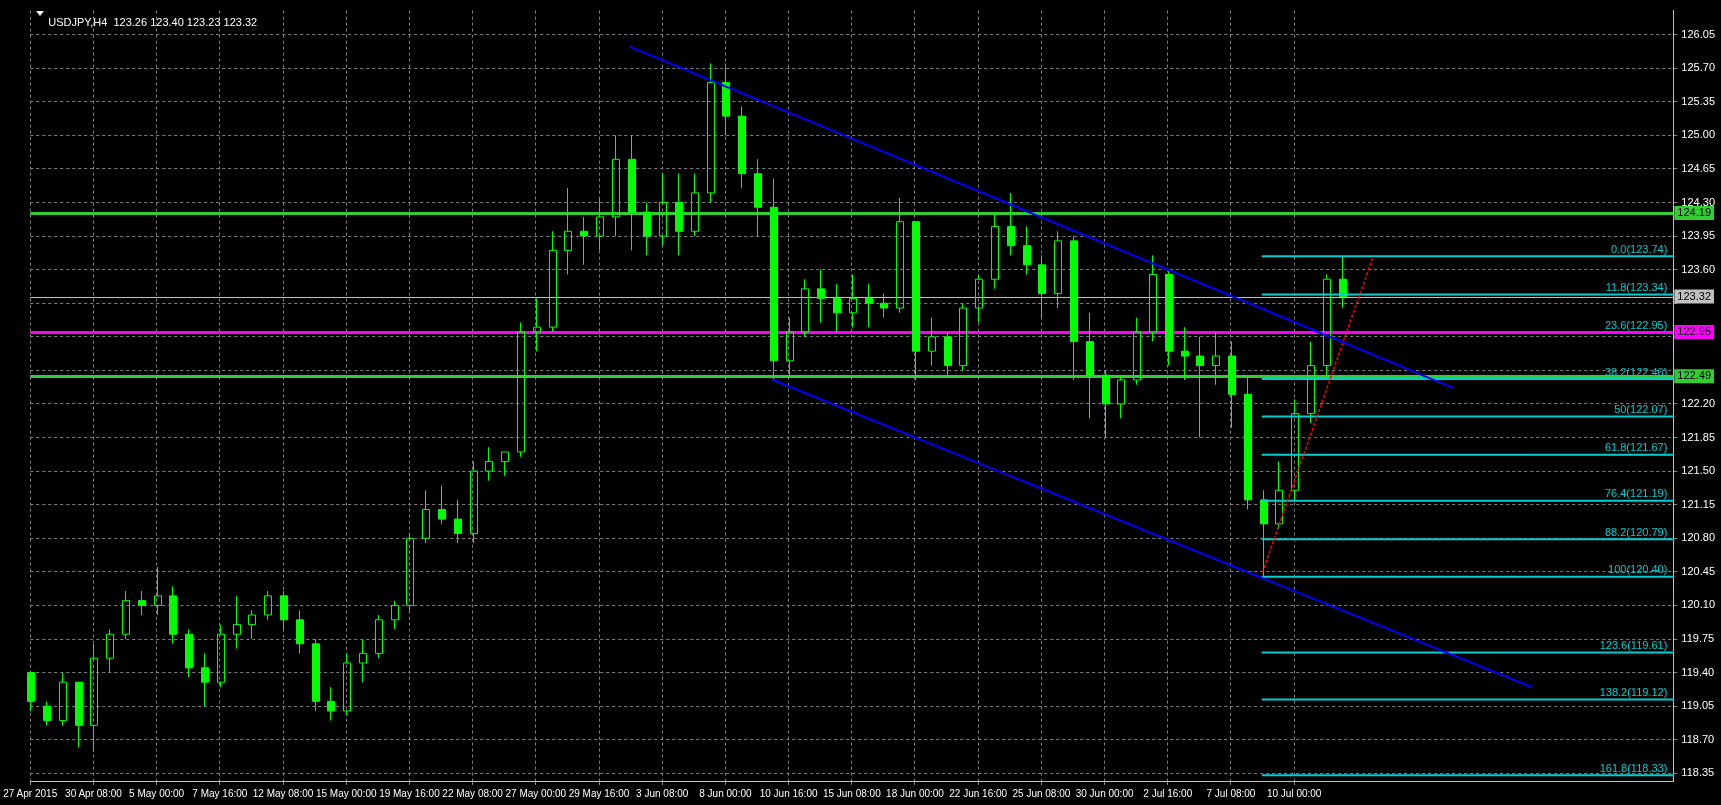  I want to click on annotation: 50(122.07), so click(1641, 408).